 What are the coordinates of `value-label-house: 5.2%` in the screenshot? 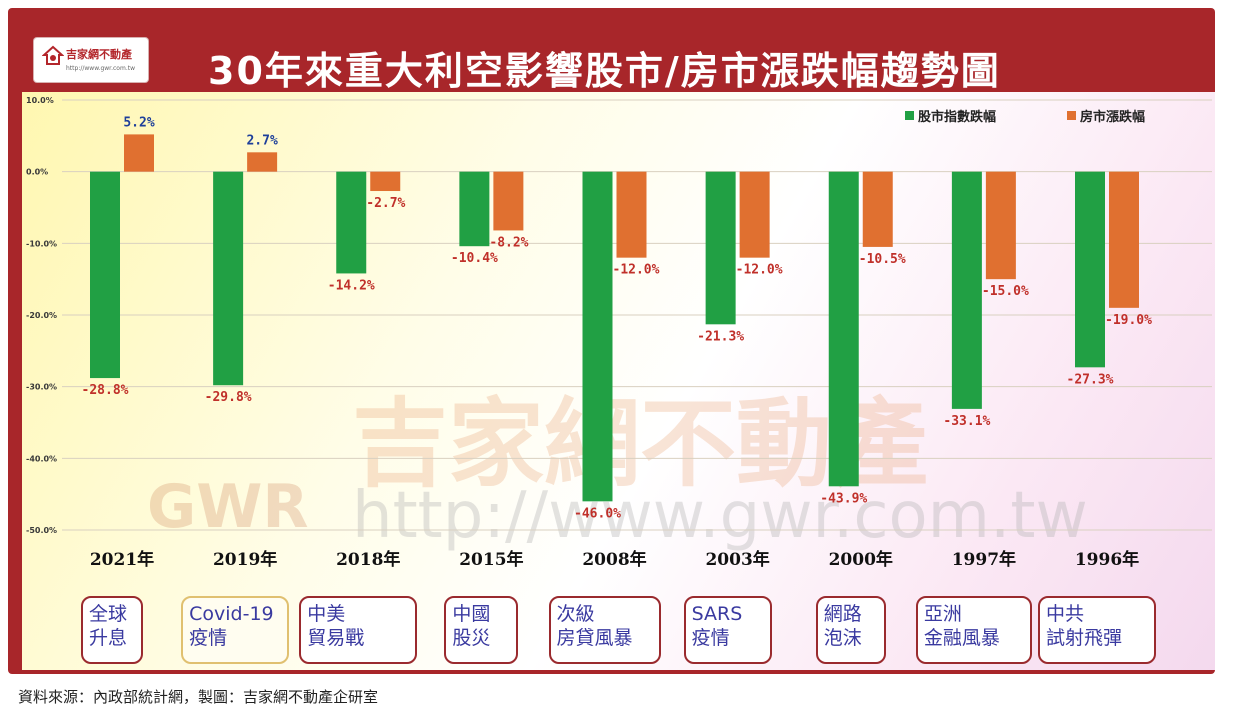 It's located at (138, 122).